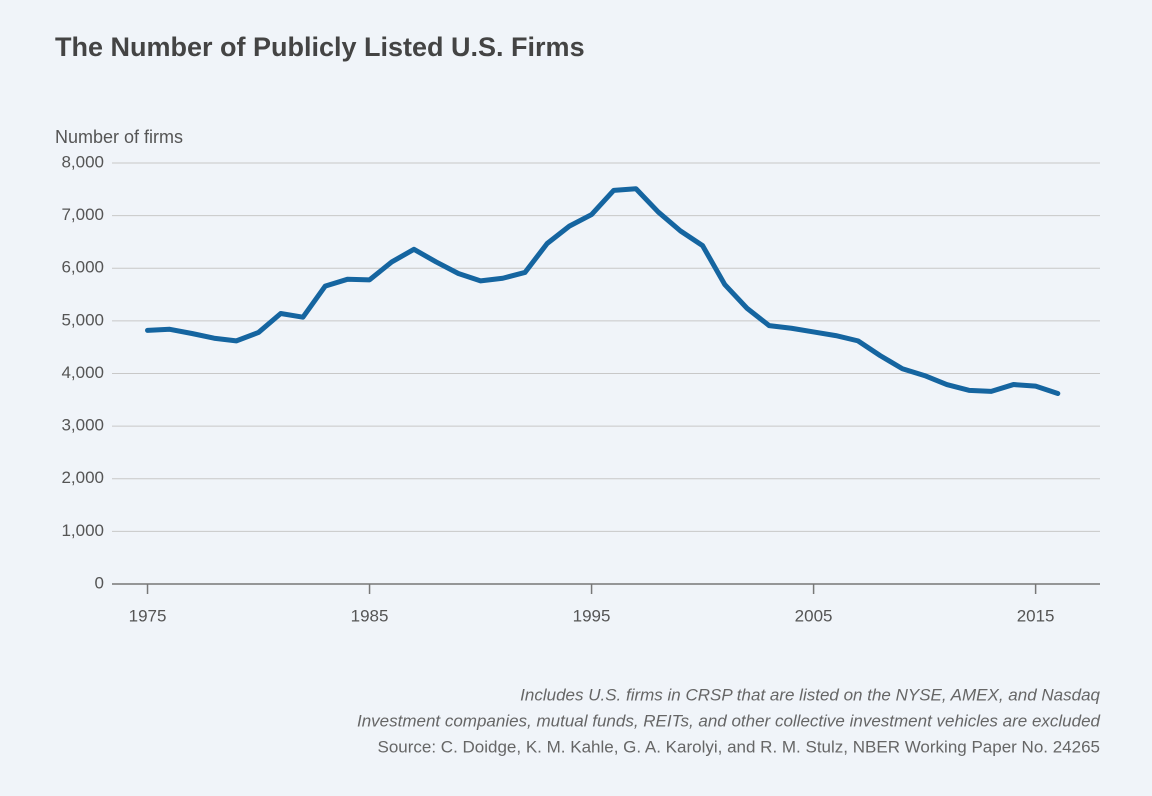  I want to click on x-tick-label: 1985, so click(370, 615).